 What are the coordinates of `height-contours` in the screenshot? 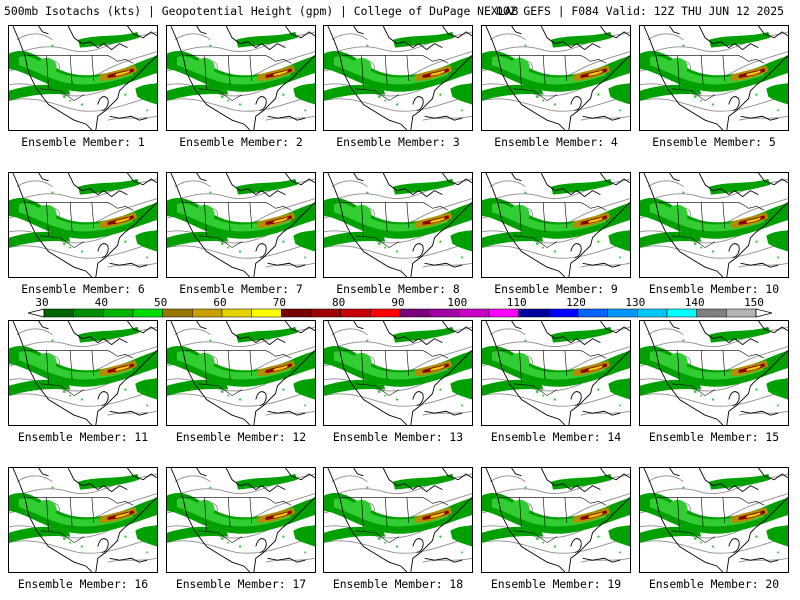 It's located at (83, 371).